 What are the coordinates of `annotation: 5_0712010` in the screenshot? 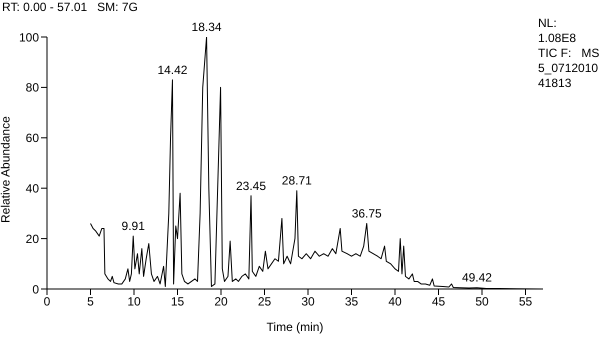 It's located at (569, 68).